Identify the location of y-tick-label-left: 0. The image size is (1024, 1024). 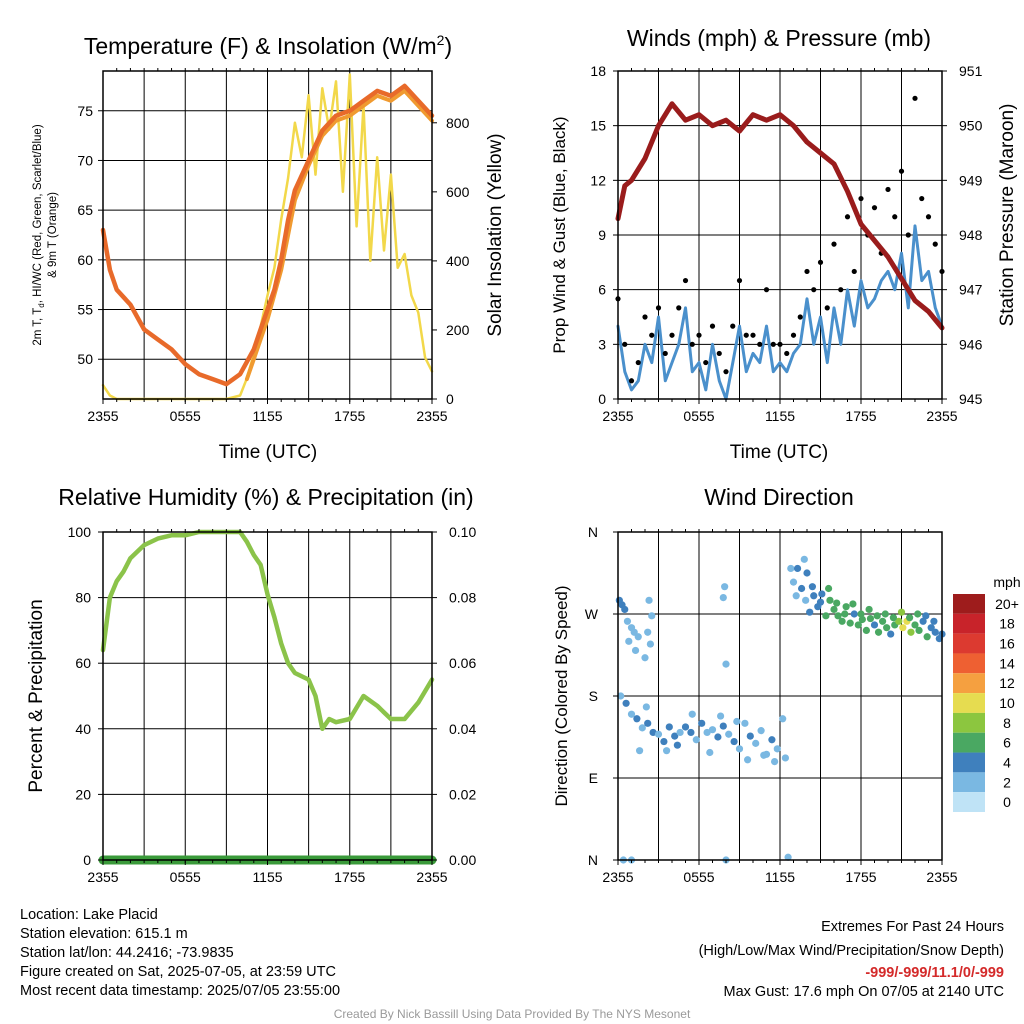
(602, 399).